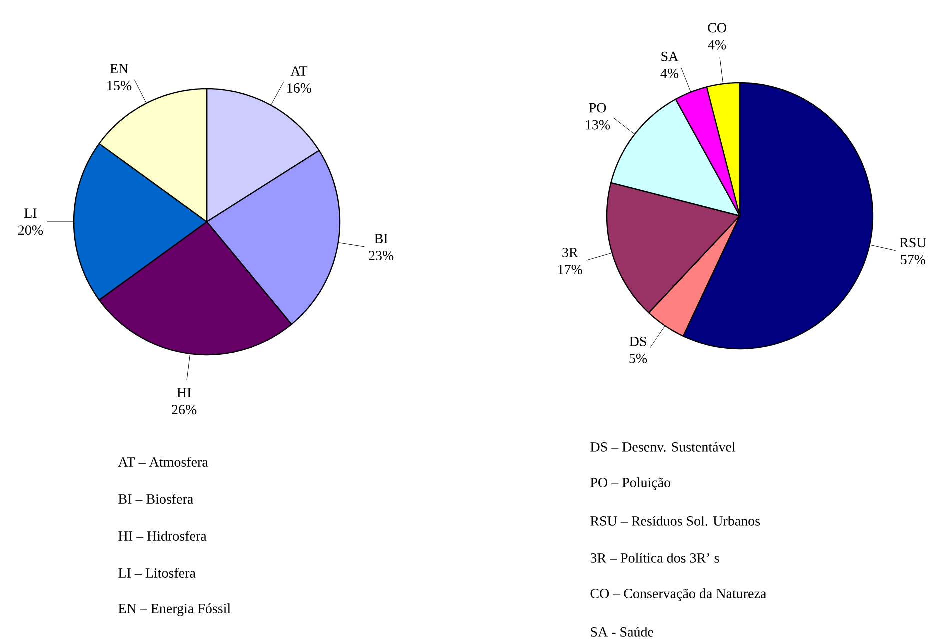 The width and height of the screenshot is (942, 639). What do you see at coordinates (670, 57) in the screenshot?
I see `slice-label: SA` at bounding box center [670, 57].